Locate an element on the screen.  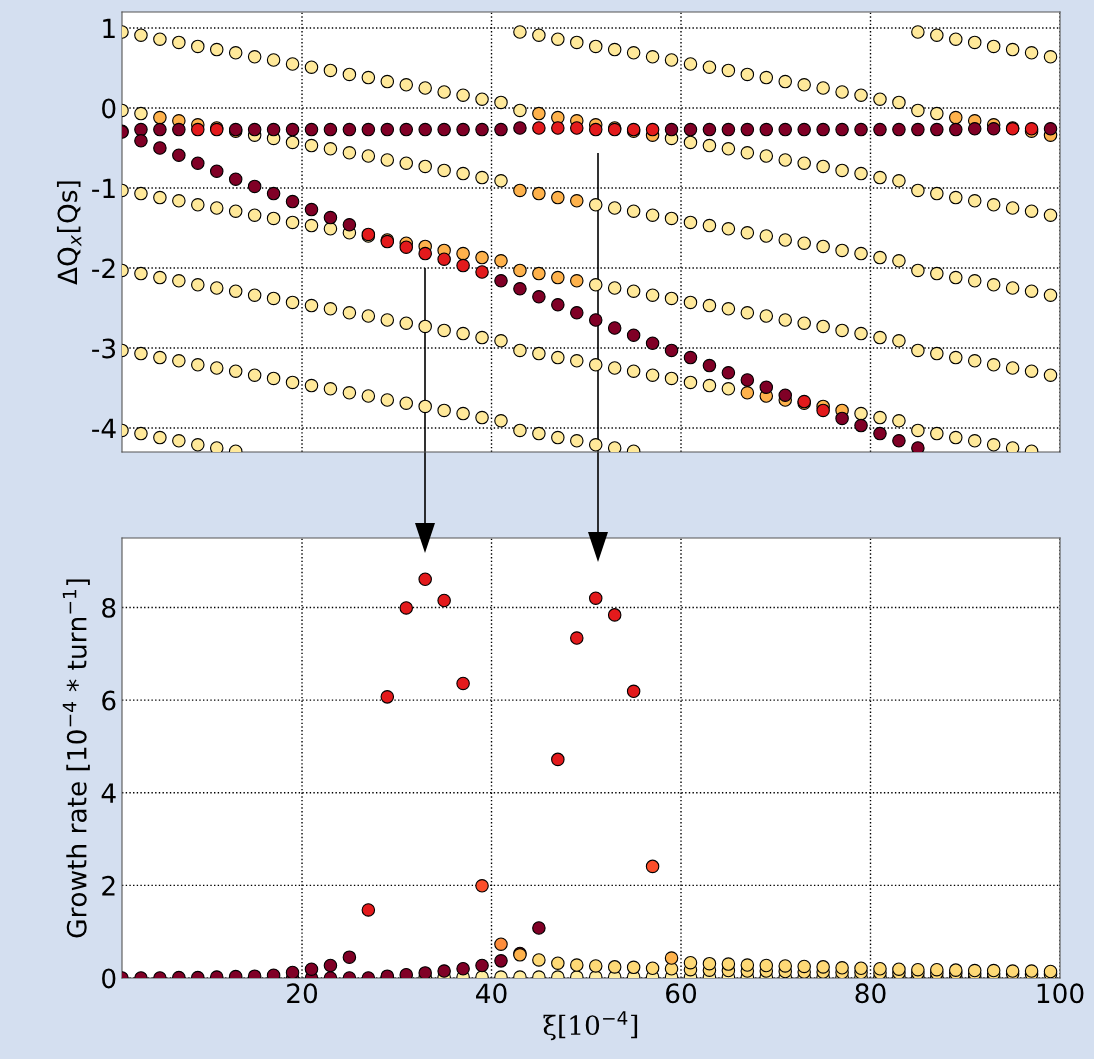
x-tick-label: 60 is located at coordinates (681, 993).